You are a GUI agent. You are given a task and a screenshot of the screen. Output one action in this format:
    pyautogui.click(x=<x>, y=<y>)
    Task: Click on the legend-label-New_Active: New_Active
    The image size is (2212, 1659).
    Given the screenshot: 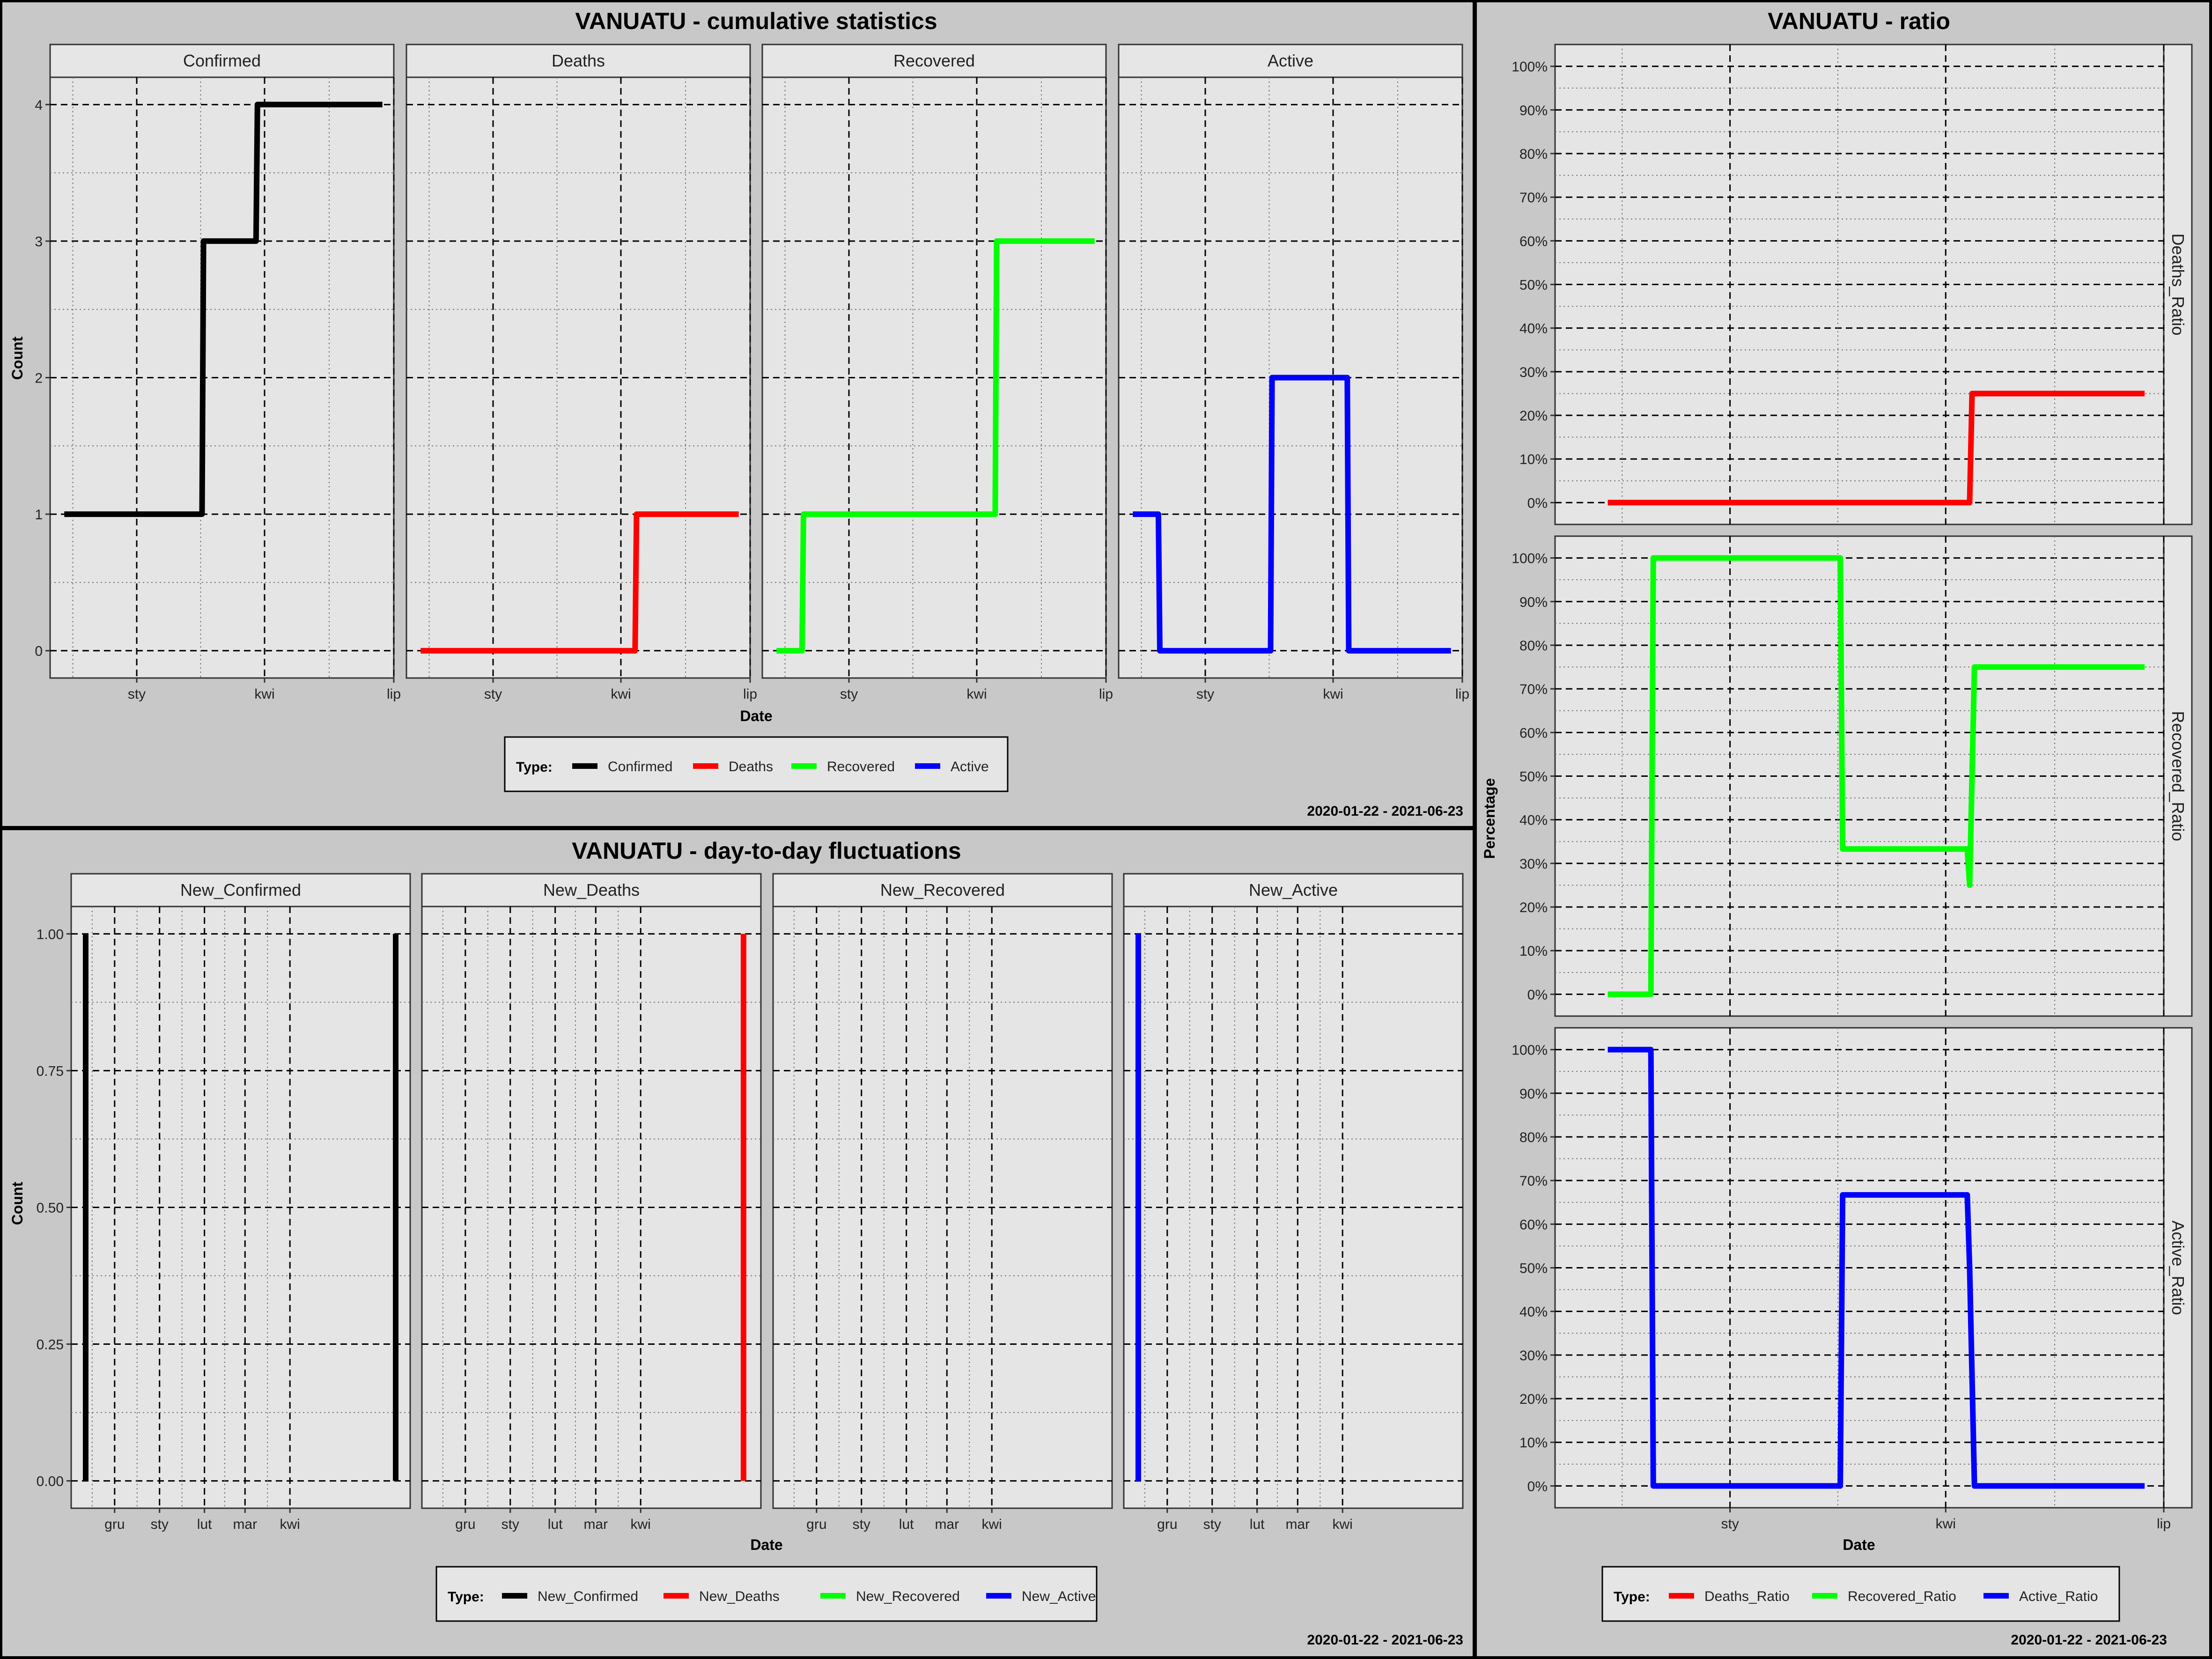 What is the action you would take?
    pyautogui.click(x=1059, y=1597)
    